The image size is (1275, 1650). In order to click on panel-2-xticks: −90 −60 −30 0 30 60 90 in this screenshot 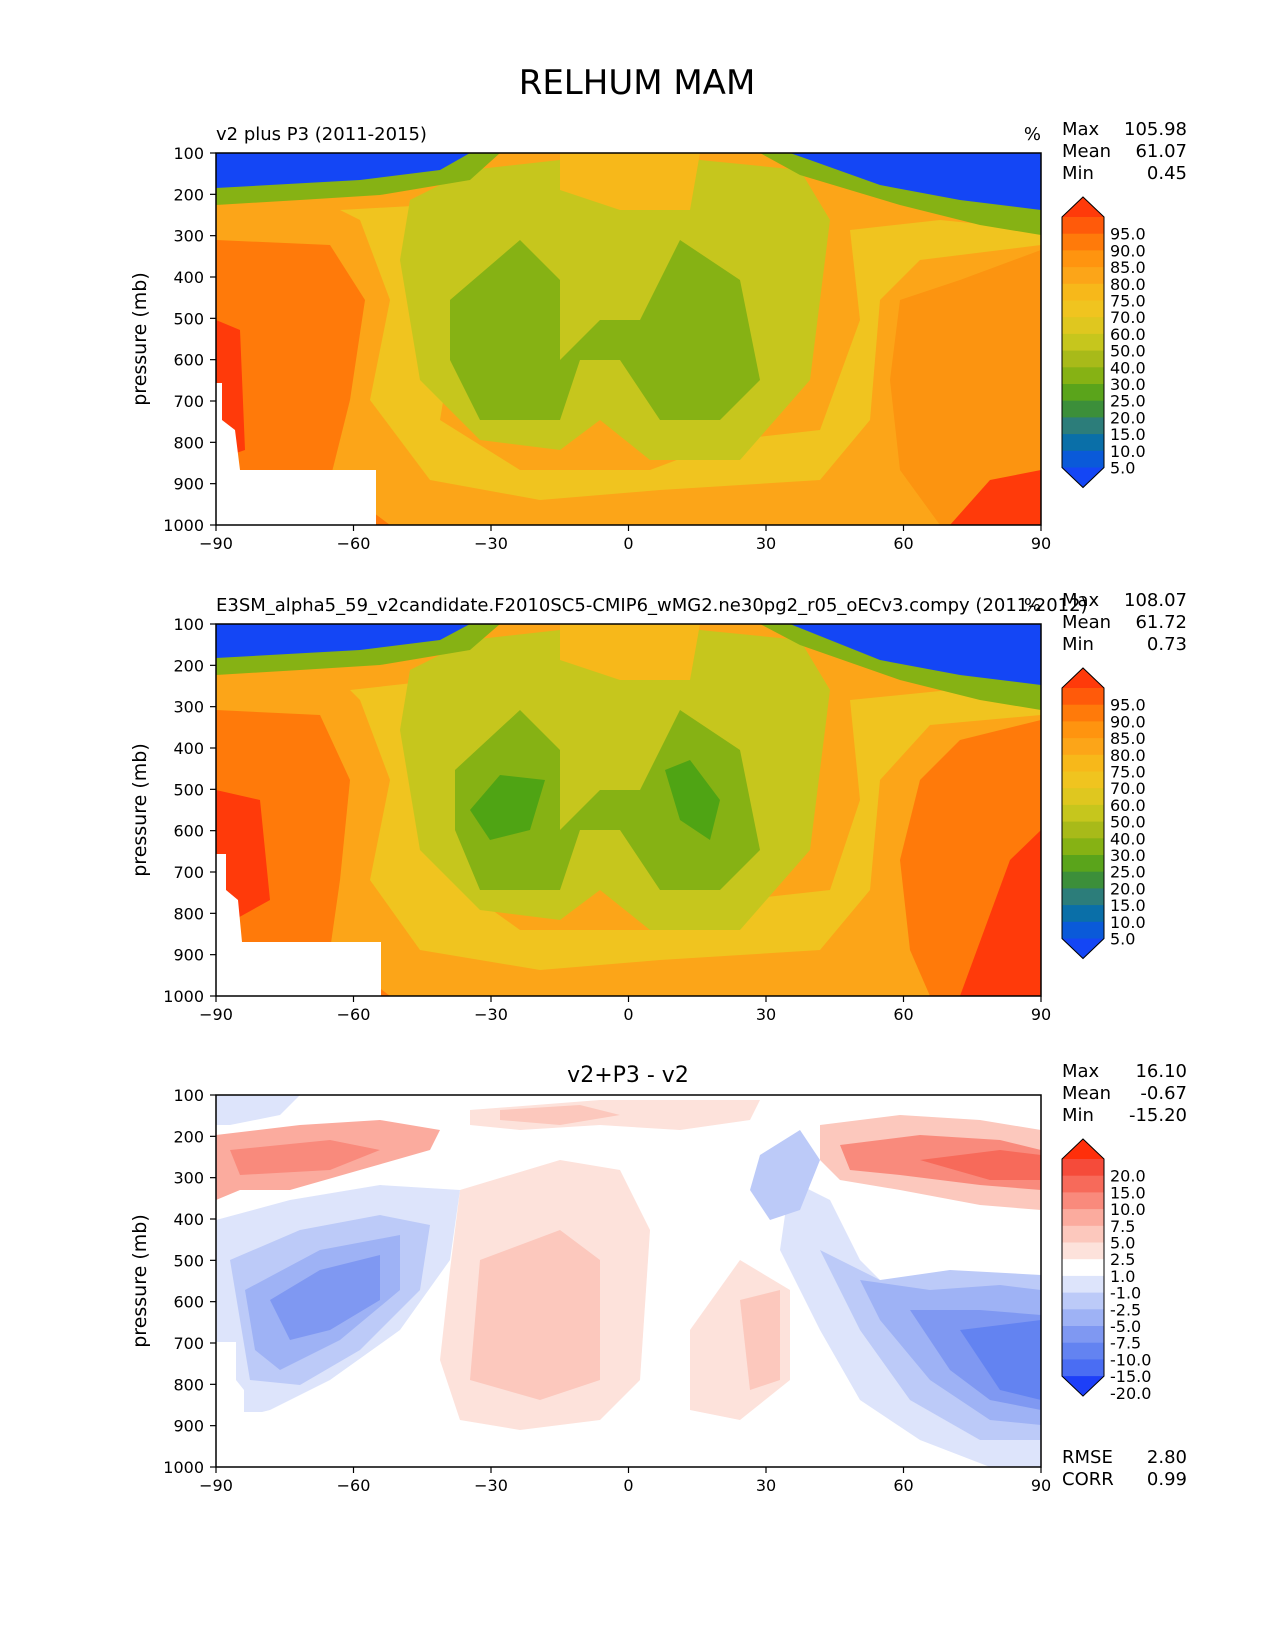, I will do `click(625, 1010)`.